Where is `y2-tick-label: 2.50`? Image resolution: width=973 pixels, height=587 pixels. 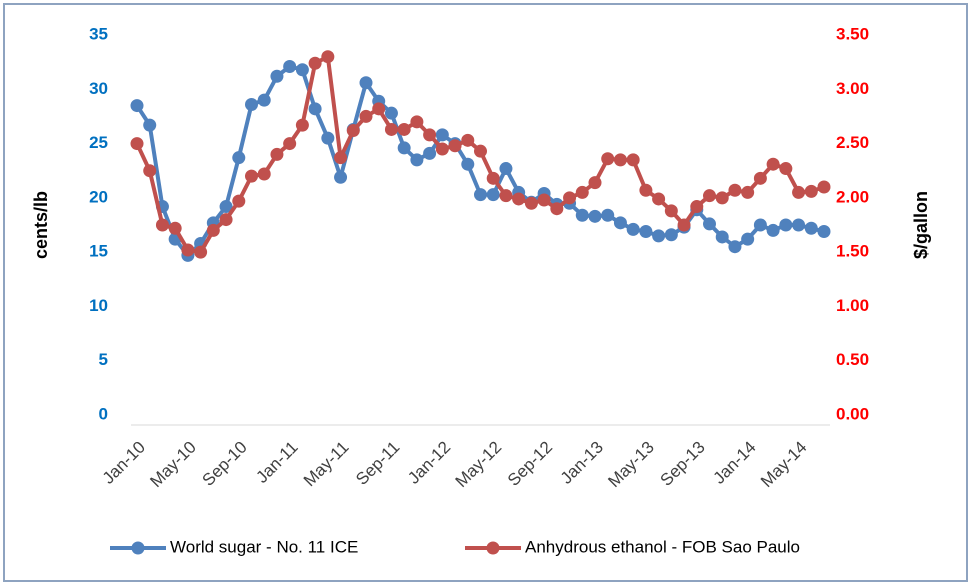 y2-tick-label: 2.50 is located at coordinates (852, 142).